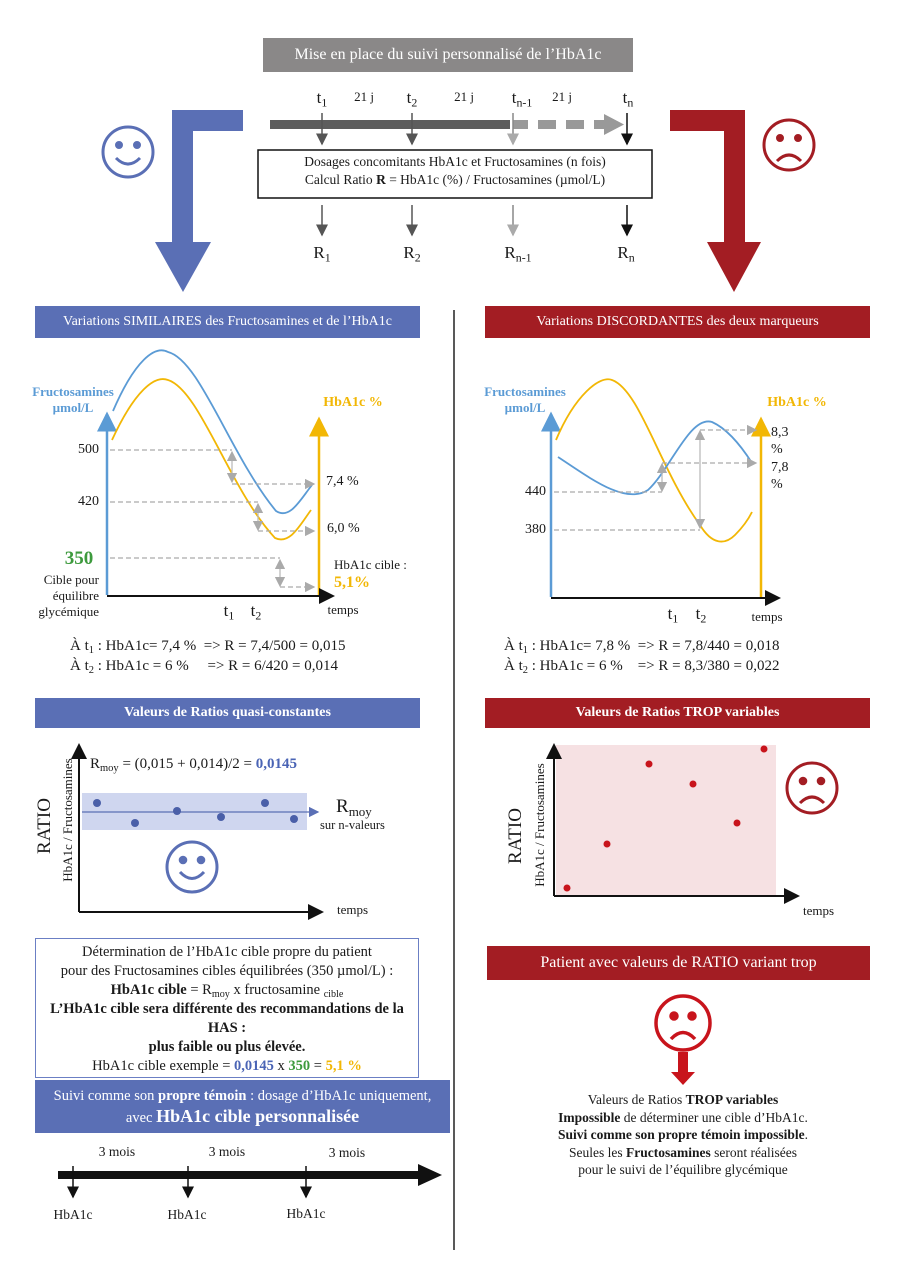 The image size is (902, 1280). I want to click on y-tick: 380, so click(535, 529).